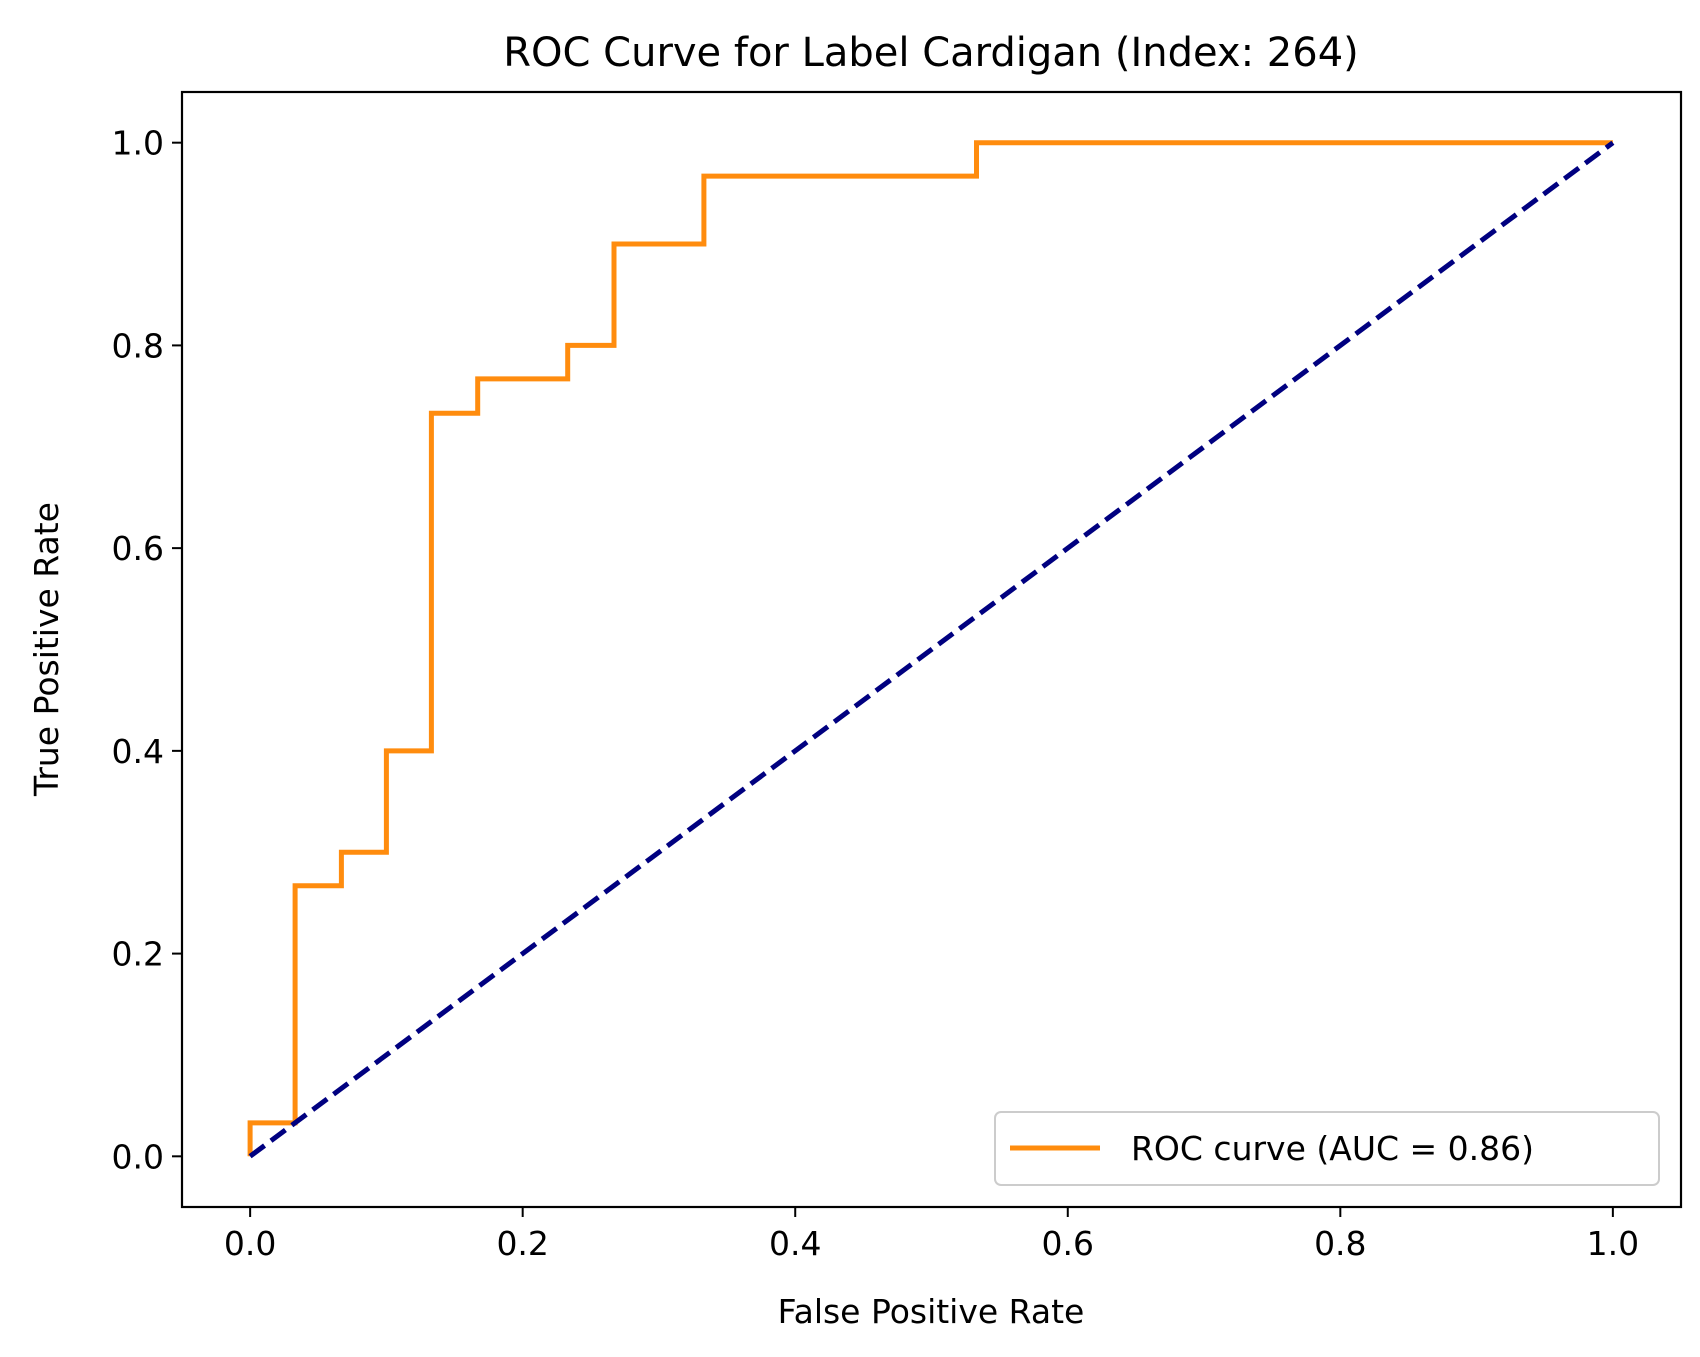 This screenshot has width=1700, height=1357. I want to click on y-tick-label: 0.2, so click(138, 954).